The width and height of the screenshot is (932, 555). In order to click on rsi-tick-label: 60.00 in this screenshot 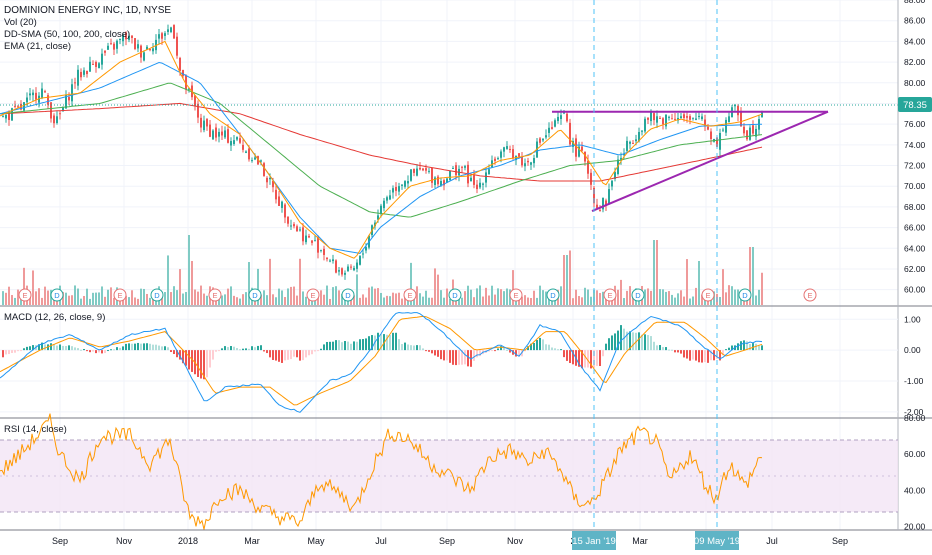, I will do `click(915, 454)`.